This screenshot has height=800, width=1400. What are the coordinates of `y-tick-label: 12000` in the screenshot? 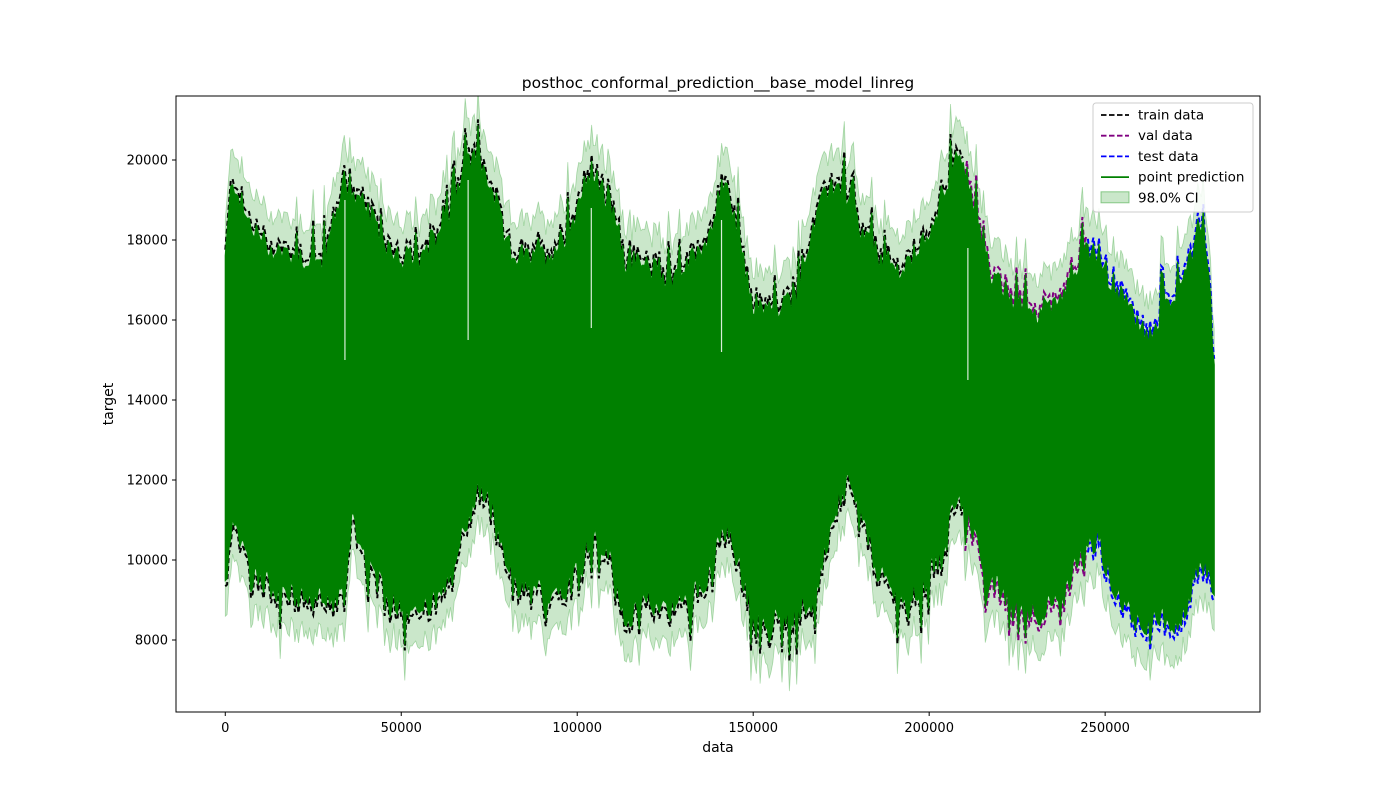 It's located at (147, 481).